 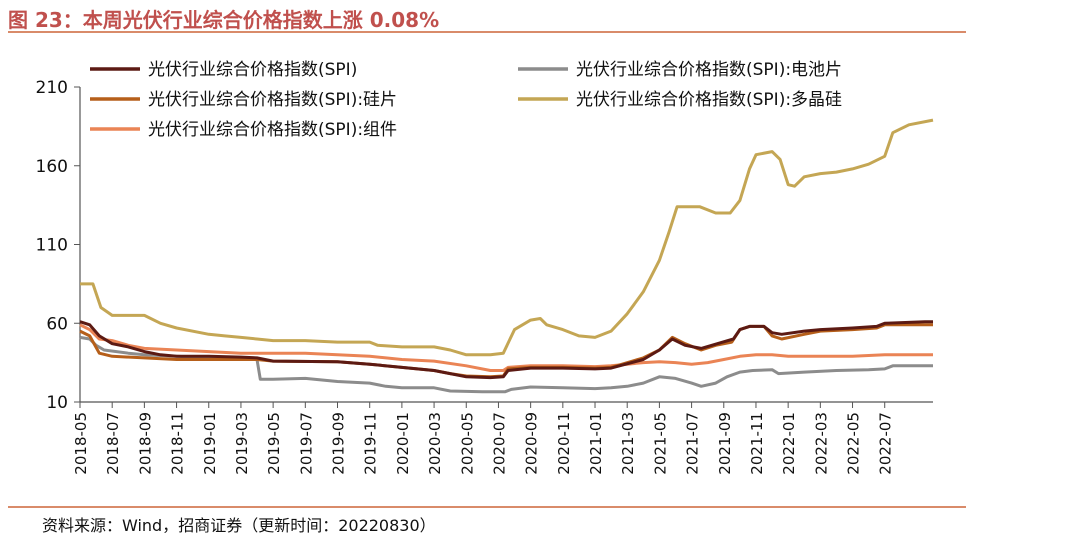 What do you see at coordinates (145, 443) in the screenshot?
I see `x-tick-label: 2018-09` at bounding box center [145, 443].